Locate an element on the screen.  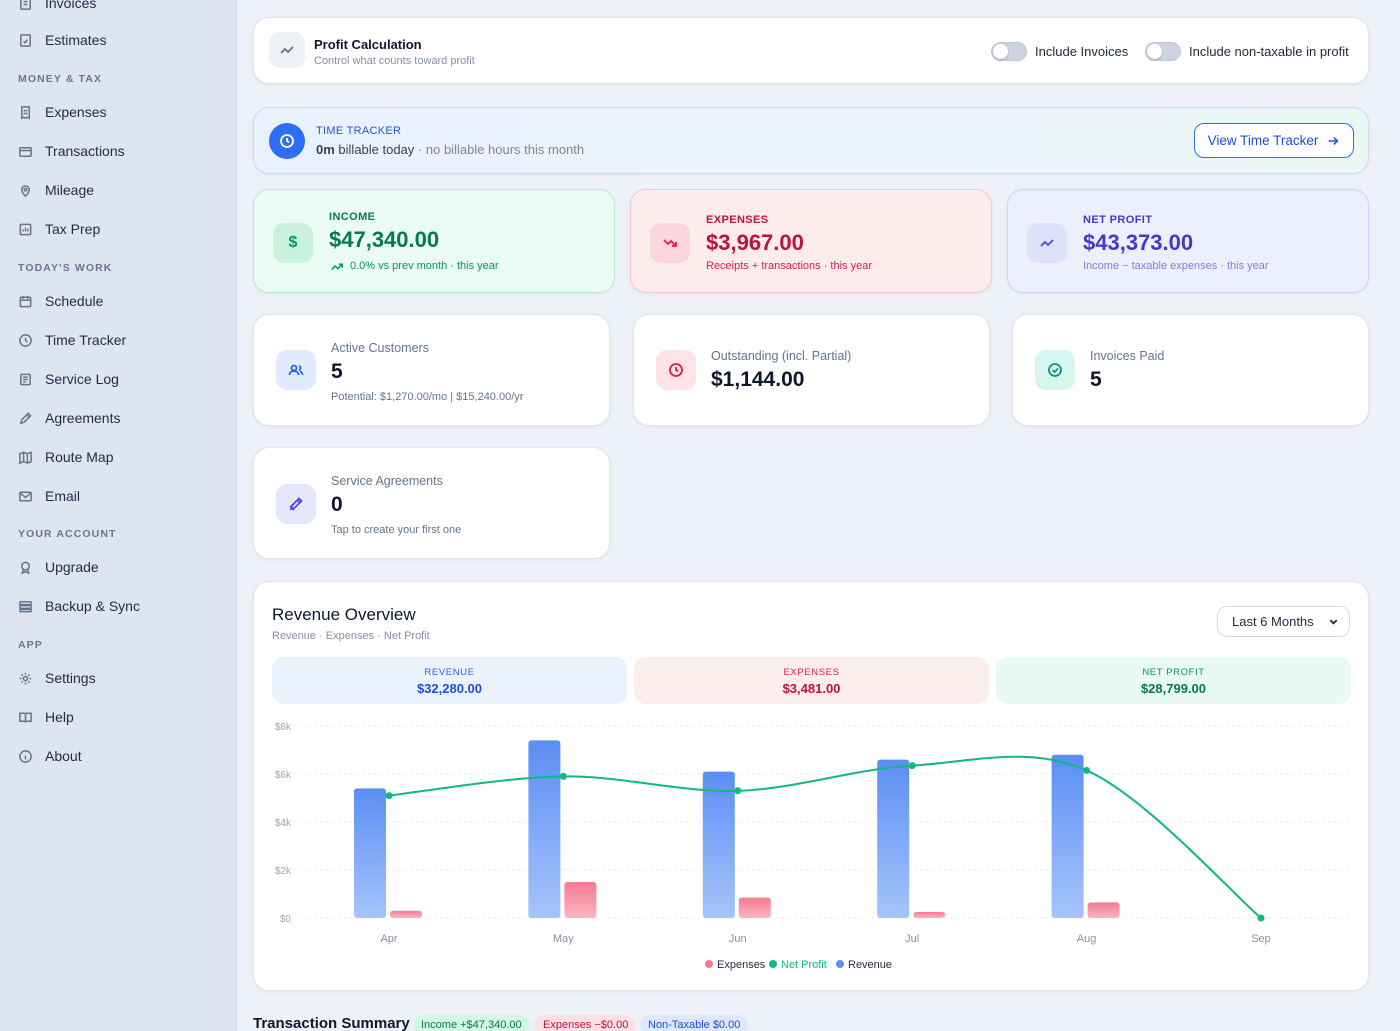
sidebar-item-help: Help is located at coordinates (46, 717).